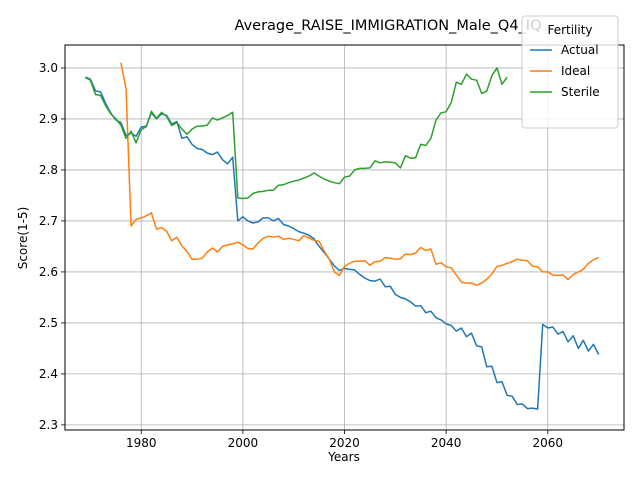  What do you see at coordinates (48, 119) in the screenshot?
I see `y-tick-label: 2.9` at bounding box center [48, 119].